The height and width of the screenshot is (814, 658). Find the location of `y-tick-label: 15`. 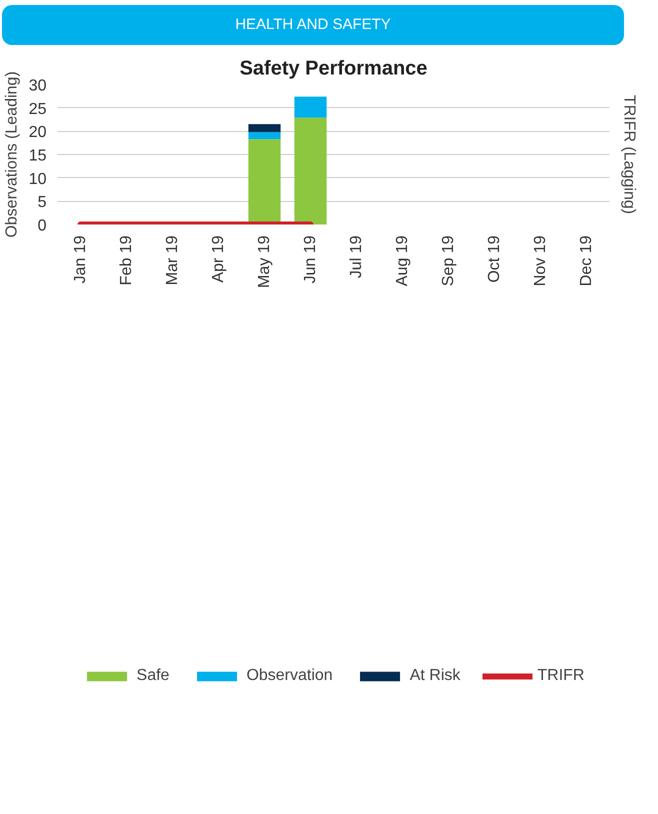

y-tick-label: 15 is located at coordinates (37, 156).